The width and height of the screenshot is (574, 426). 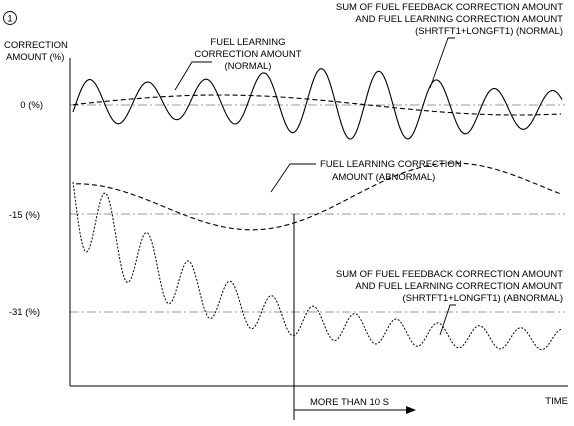 I want to click on y-axis-label-line-1: CORRECTION, so click(x=36, y=45).